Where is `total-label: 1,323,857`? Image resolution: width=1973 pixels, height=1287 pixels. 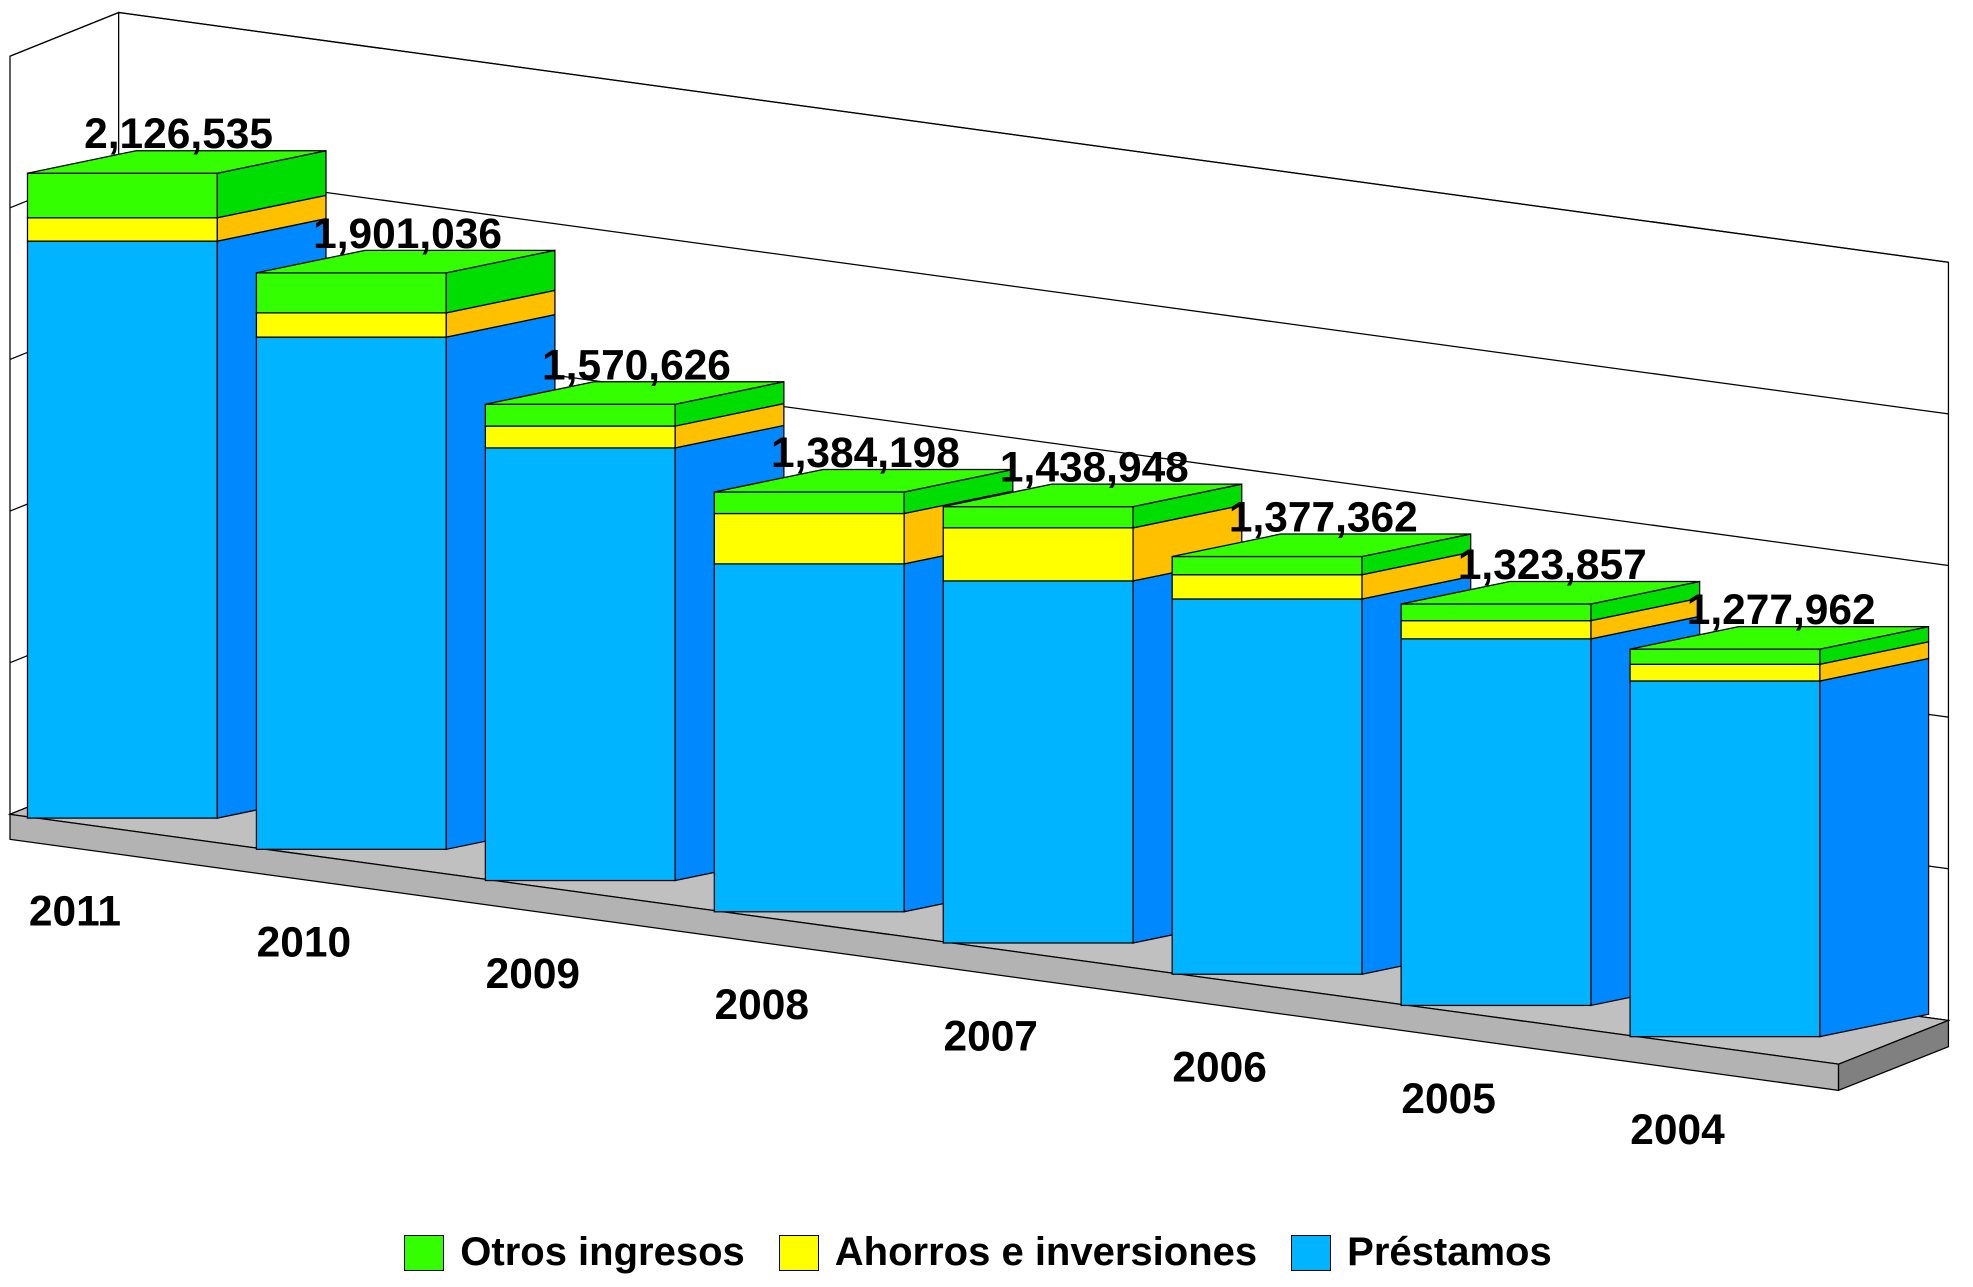
total-label: 1,323,857 is located at coordinates (1552, 564).